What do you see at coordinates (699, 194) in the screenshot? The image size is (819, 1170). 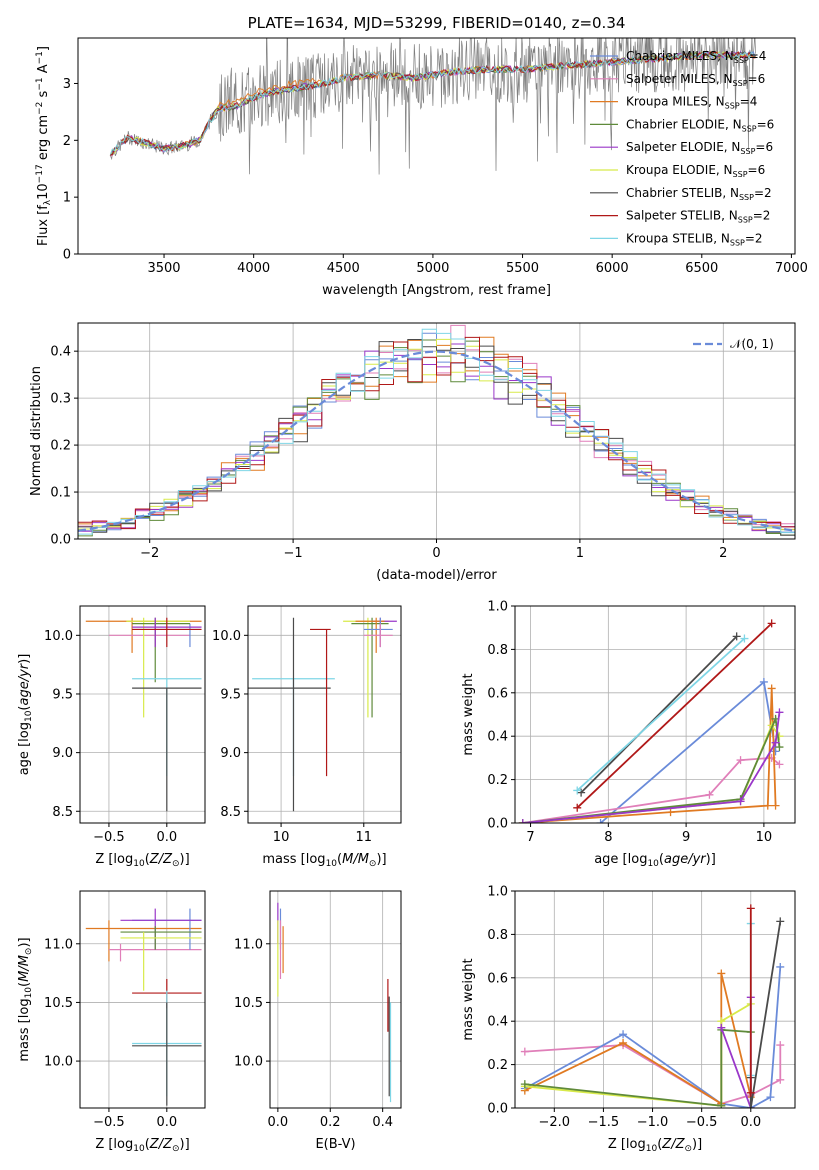 I see `legend-label: Chabrier STELIB, NSSP=2` at bounding box center [699, 194].